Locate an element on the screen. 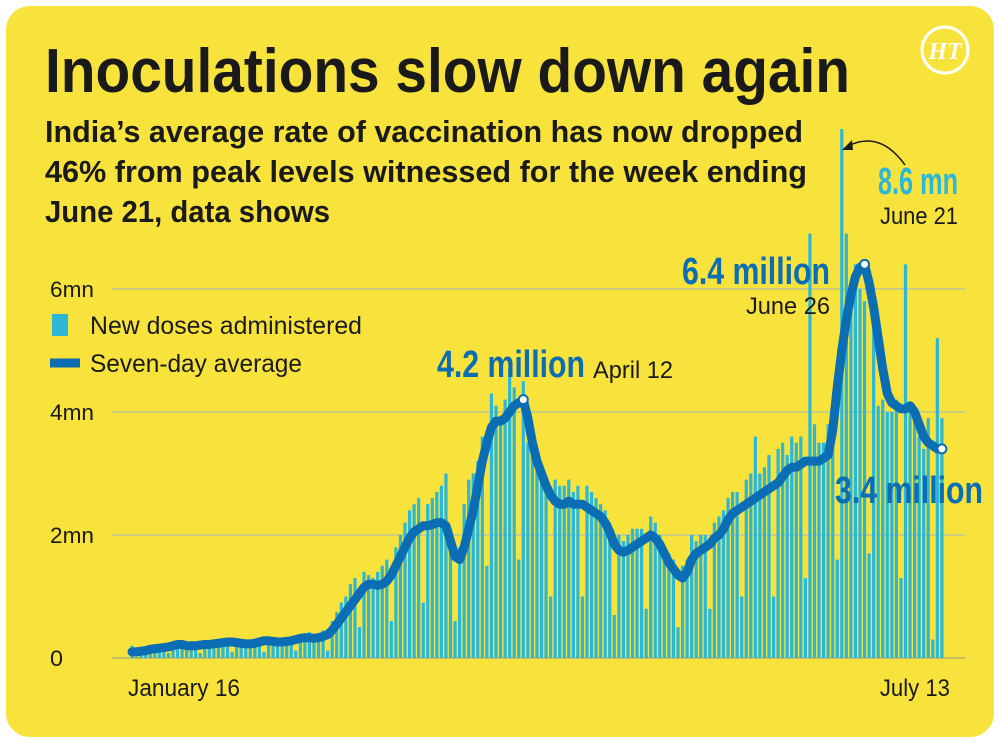  arrow is located at coordinates (876, 153).